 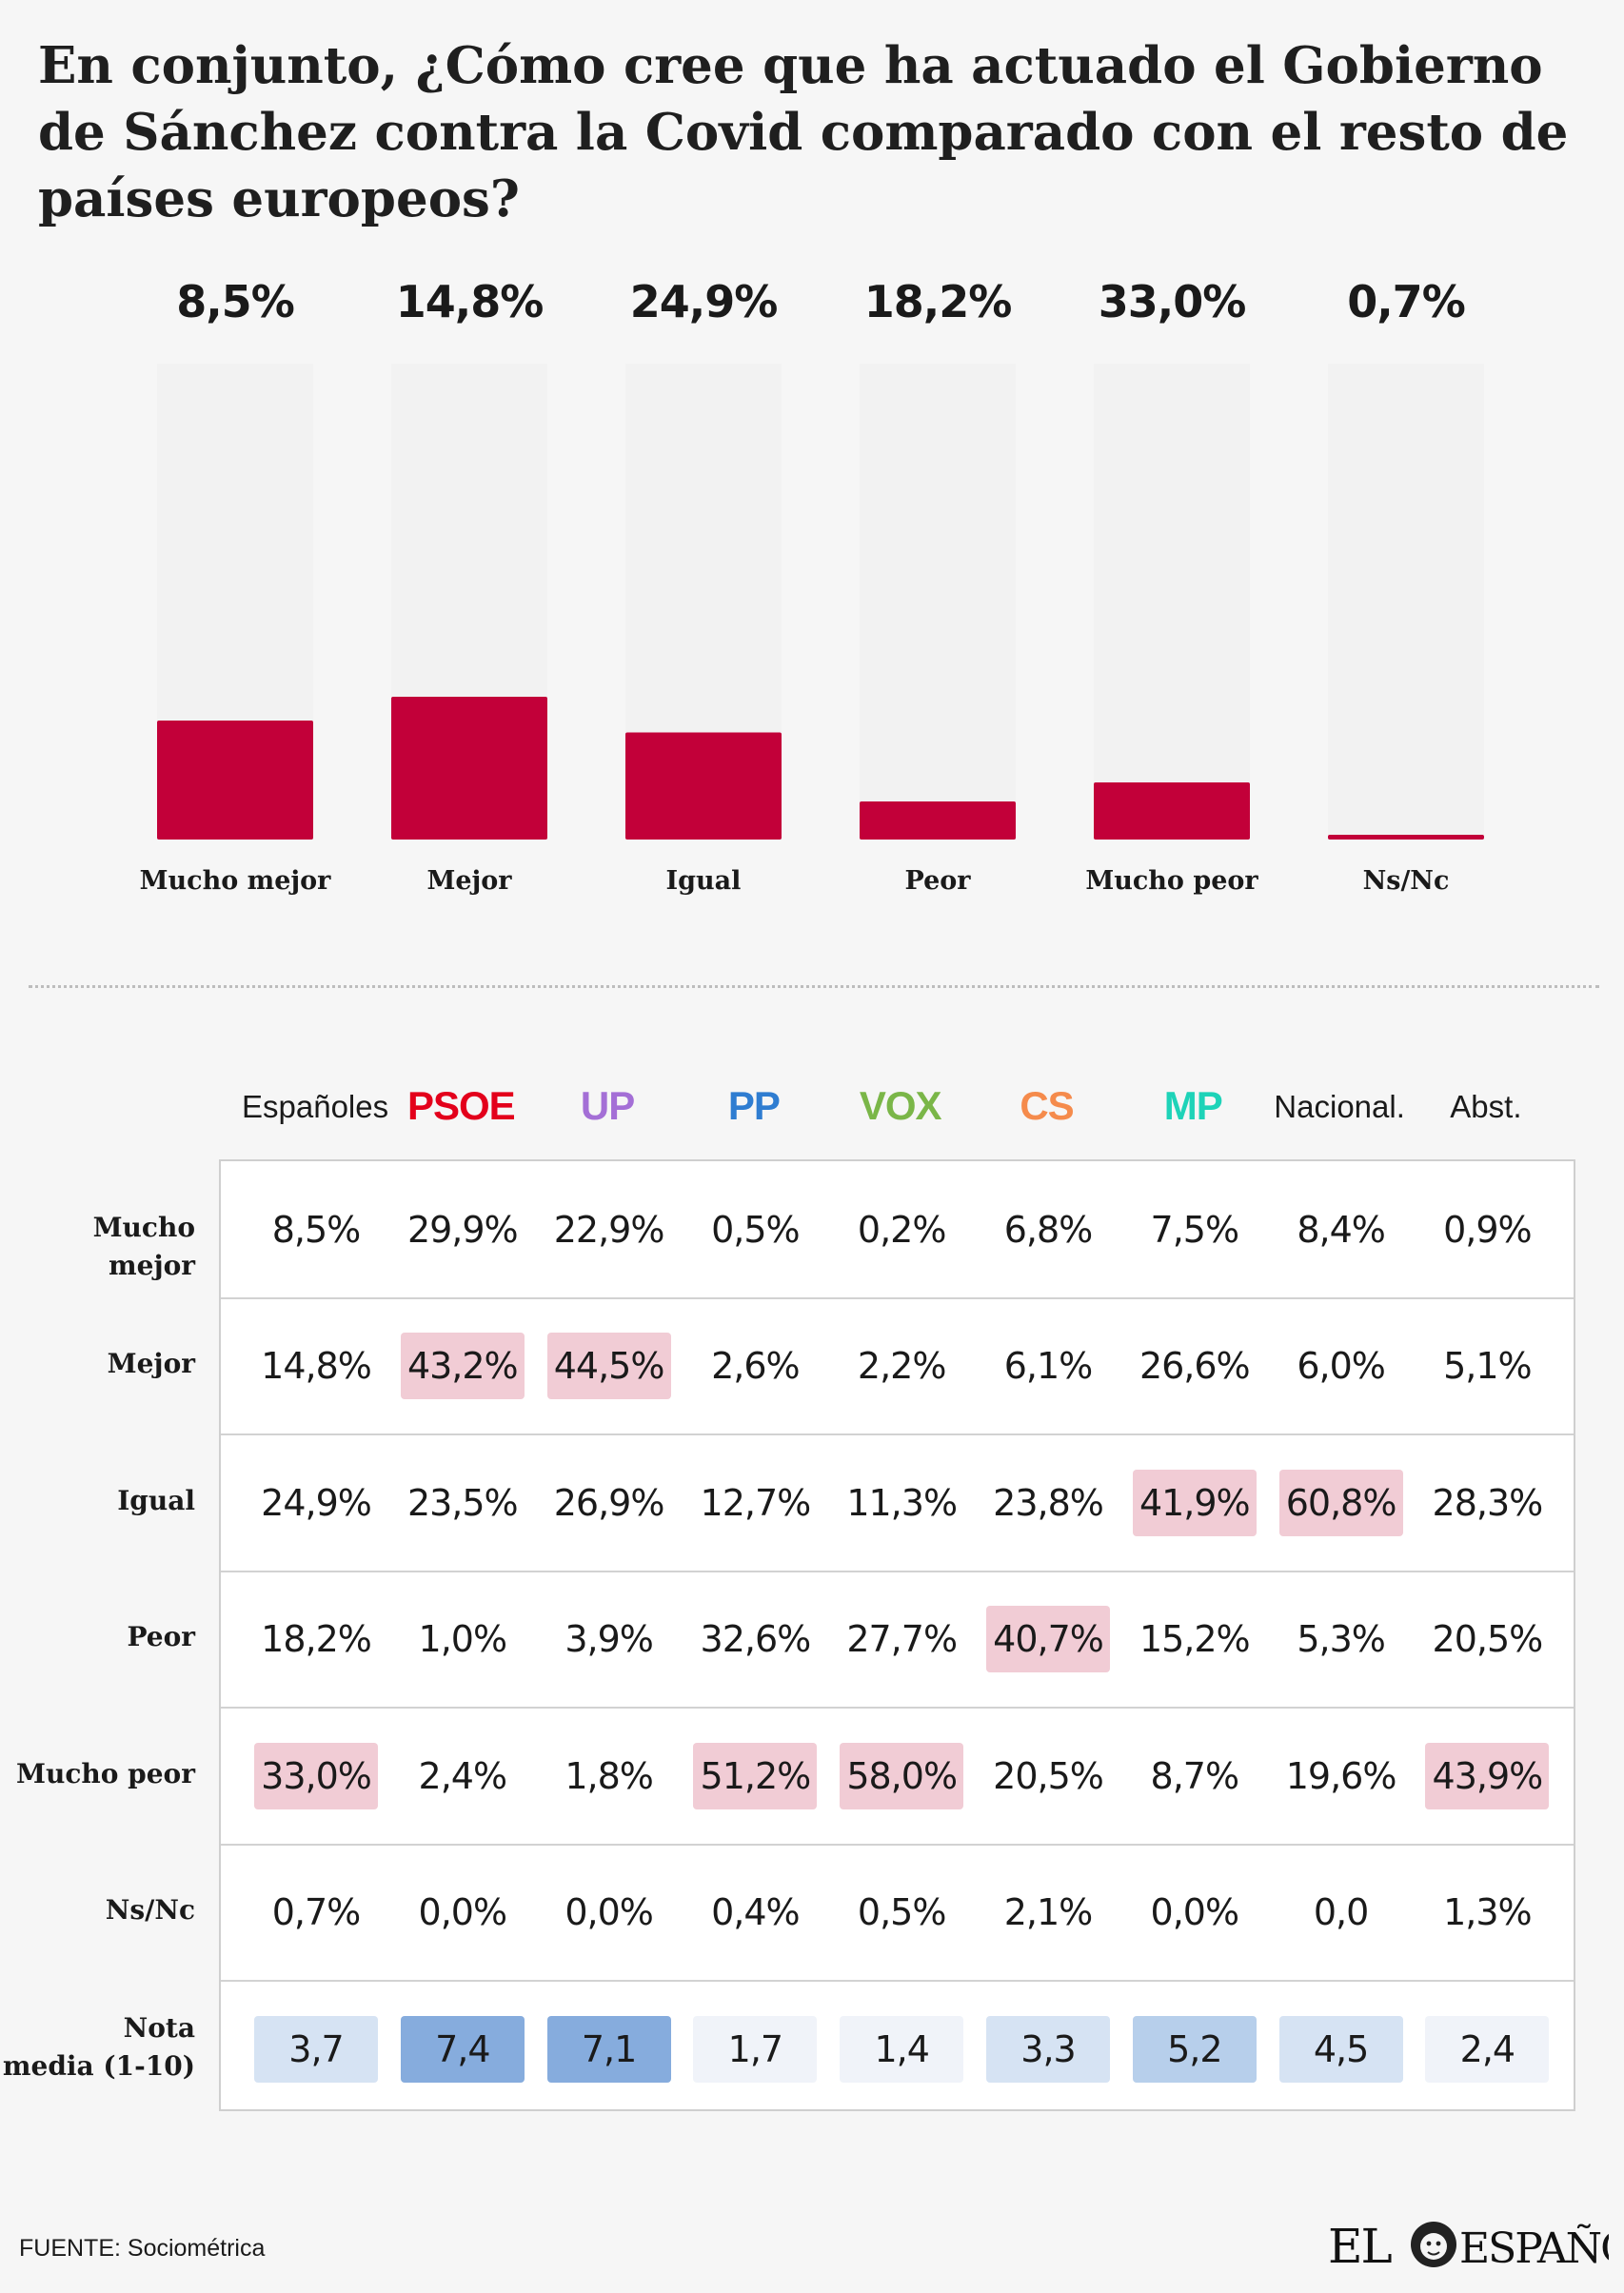 I want to click on table-cell: 6,1%, so click(x=1048, y=1366).